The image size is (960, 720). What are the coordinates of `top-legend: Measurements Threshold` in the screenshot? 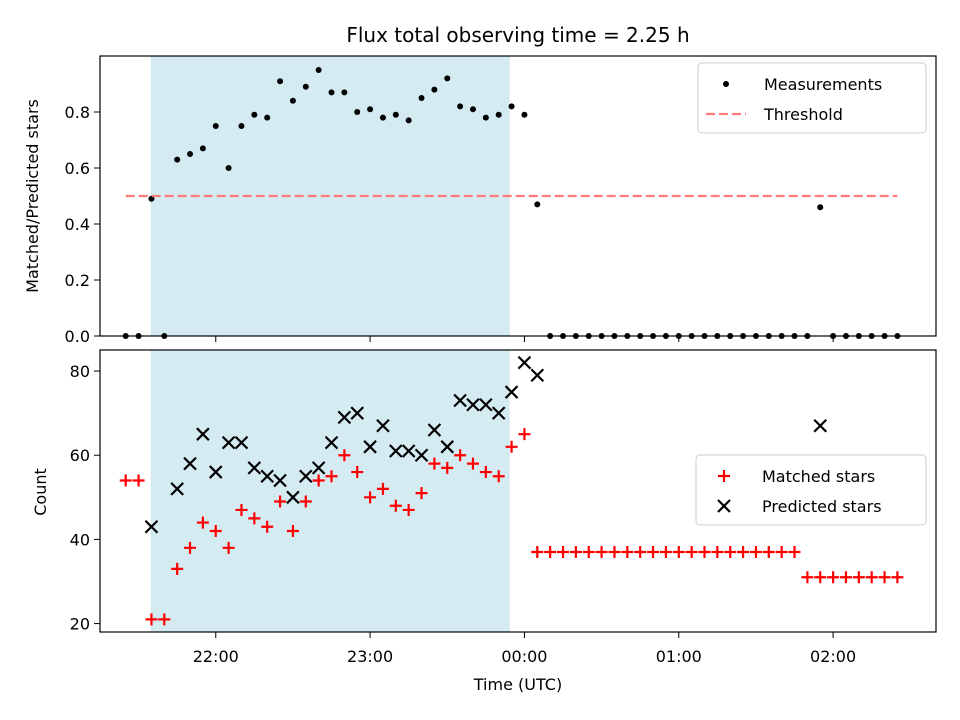 It's located at (812, 98).